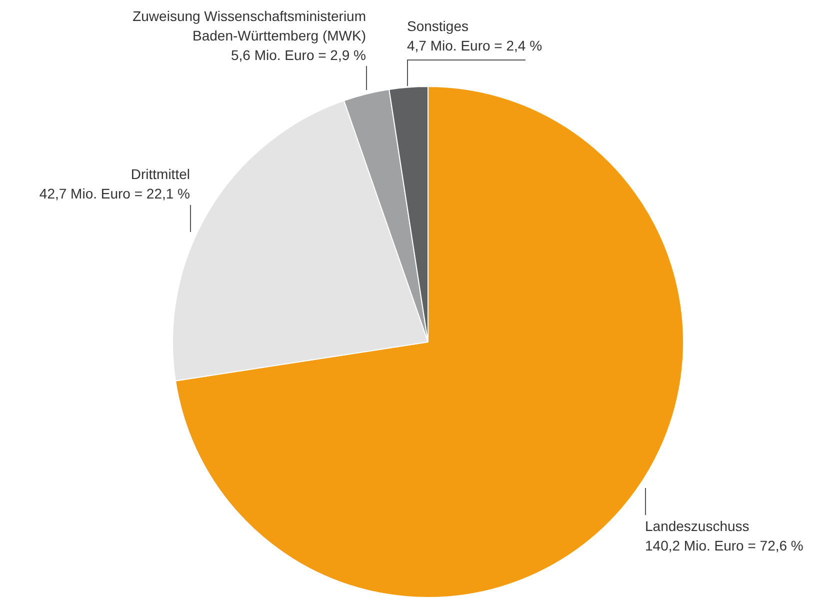  What do you see at coordinates (697, 526) in the screenshot?
I see `slice-label: Landeszuschuss` at bounding box center [697, 526].